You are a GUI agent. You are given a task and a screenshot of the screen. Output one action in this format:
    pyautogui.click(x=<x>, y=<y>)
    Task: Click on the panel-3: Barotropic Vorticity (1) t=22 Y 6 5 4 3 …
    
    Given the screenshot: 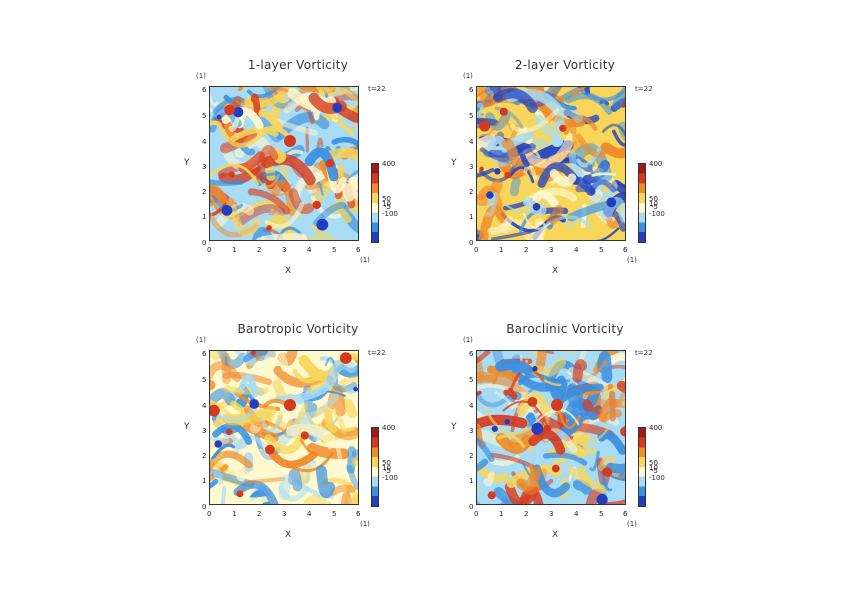 What is the action you would take?
    pyautogui.click(x=297, y=447)
    